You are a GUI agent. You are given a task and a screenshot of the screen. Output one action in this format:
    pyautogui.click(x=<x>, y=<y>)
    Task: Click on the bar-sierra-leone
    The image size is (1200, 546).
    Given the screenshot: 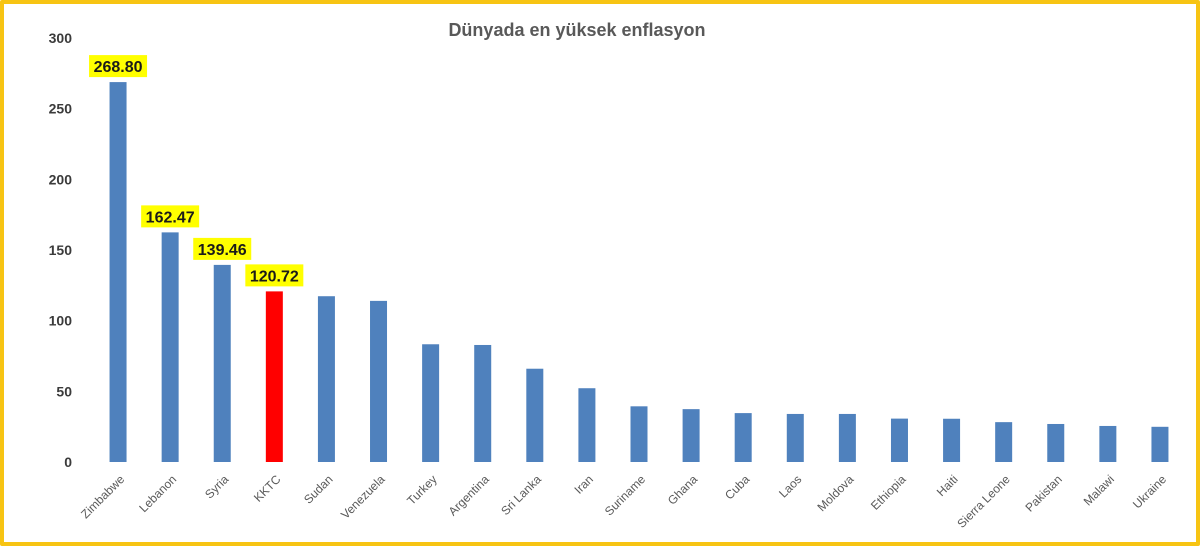 What is the action you would take?
    pyautogui.click(x=1004, y=442)
    